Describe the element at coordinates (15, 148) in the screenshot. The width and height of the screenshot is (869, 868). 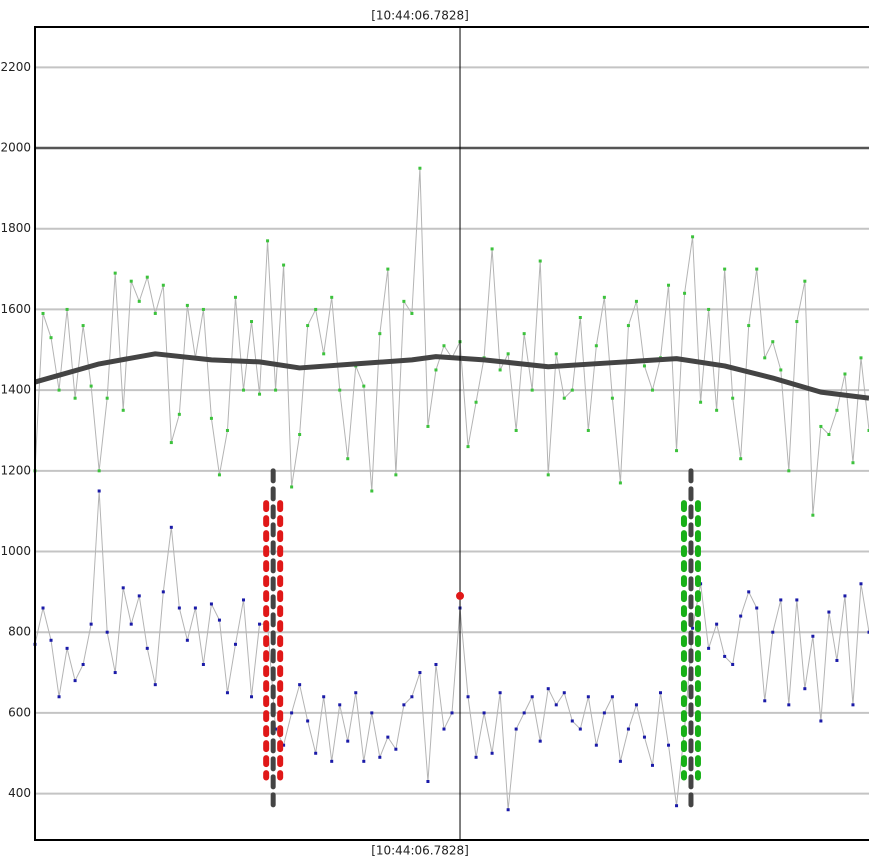
I see `y-tick-label: 2000` at that location.